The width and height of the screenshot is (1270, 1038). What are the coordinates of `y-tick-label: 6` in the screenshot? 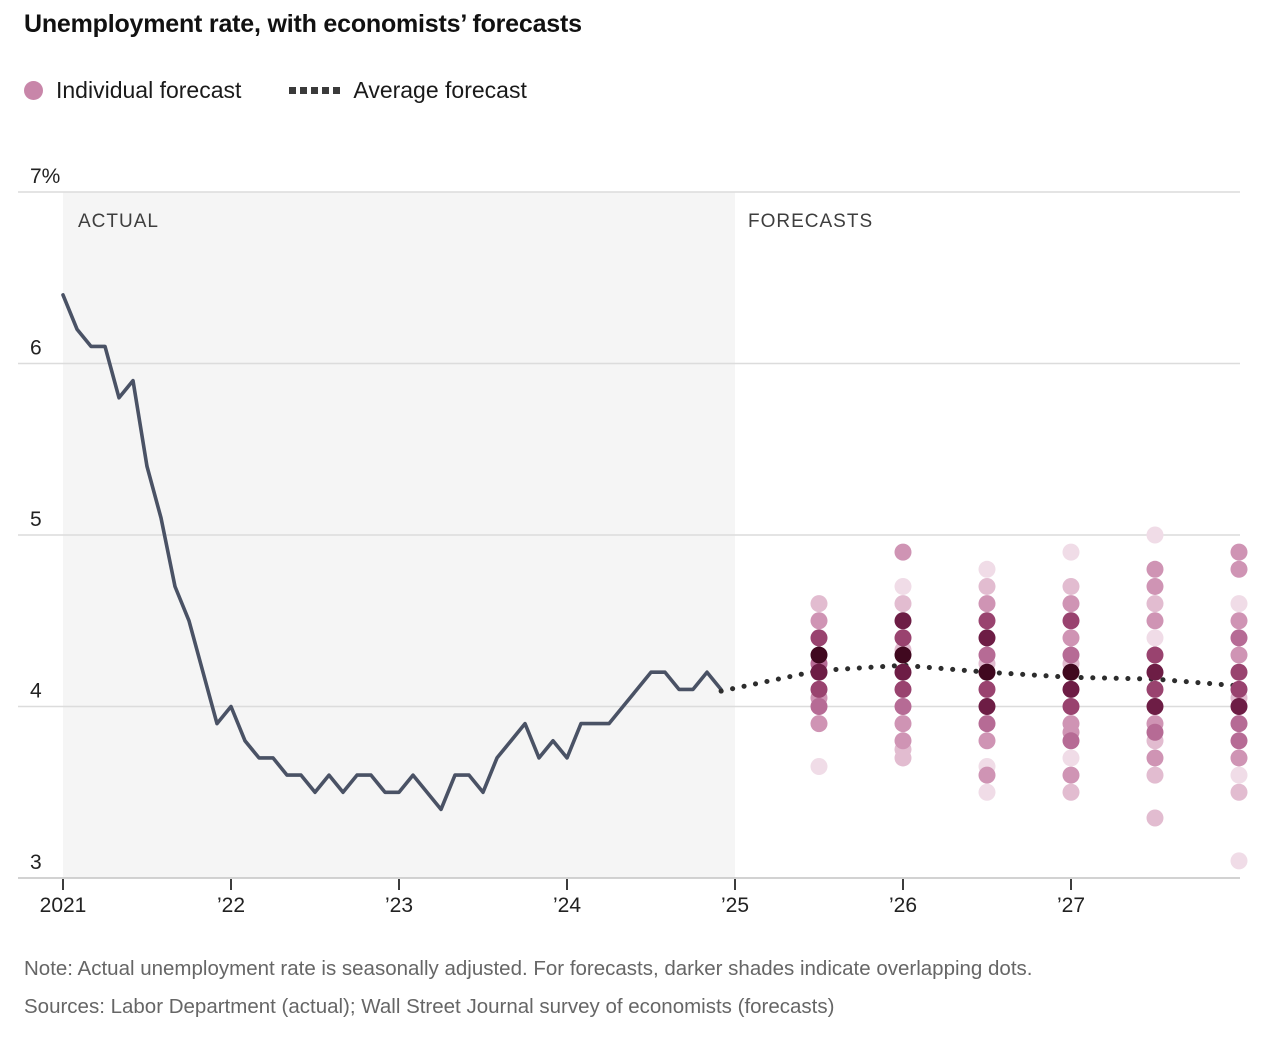 It's located at (36, 348).